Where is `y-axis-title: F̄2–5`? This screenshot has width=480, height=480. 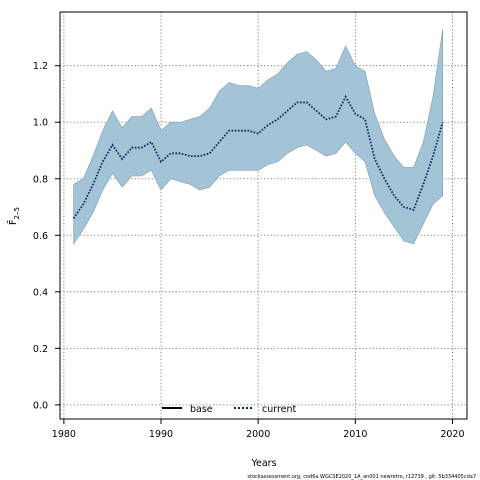 y-axis-title: F̄2–5 is located at coordinates (14, 216).